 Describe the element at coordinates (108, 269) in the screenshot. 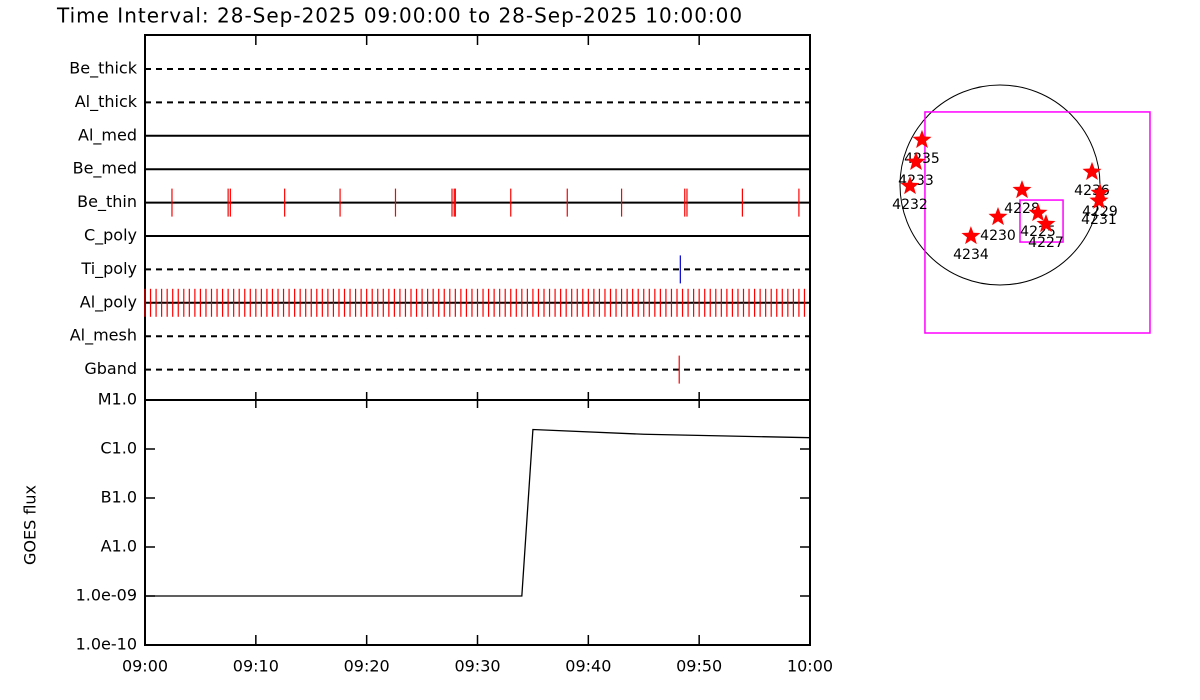

I see `row-label: Ti_poly` at that location.